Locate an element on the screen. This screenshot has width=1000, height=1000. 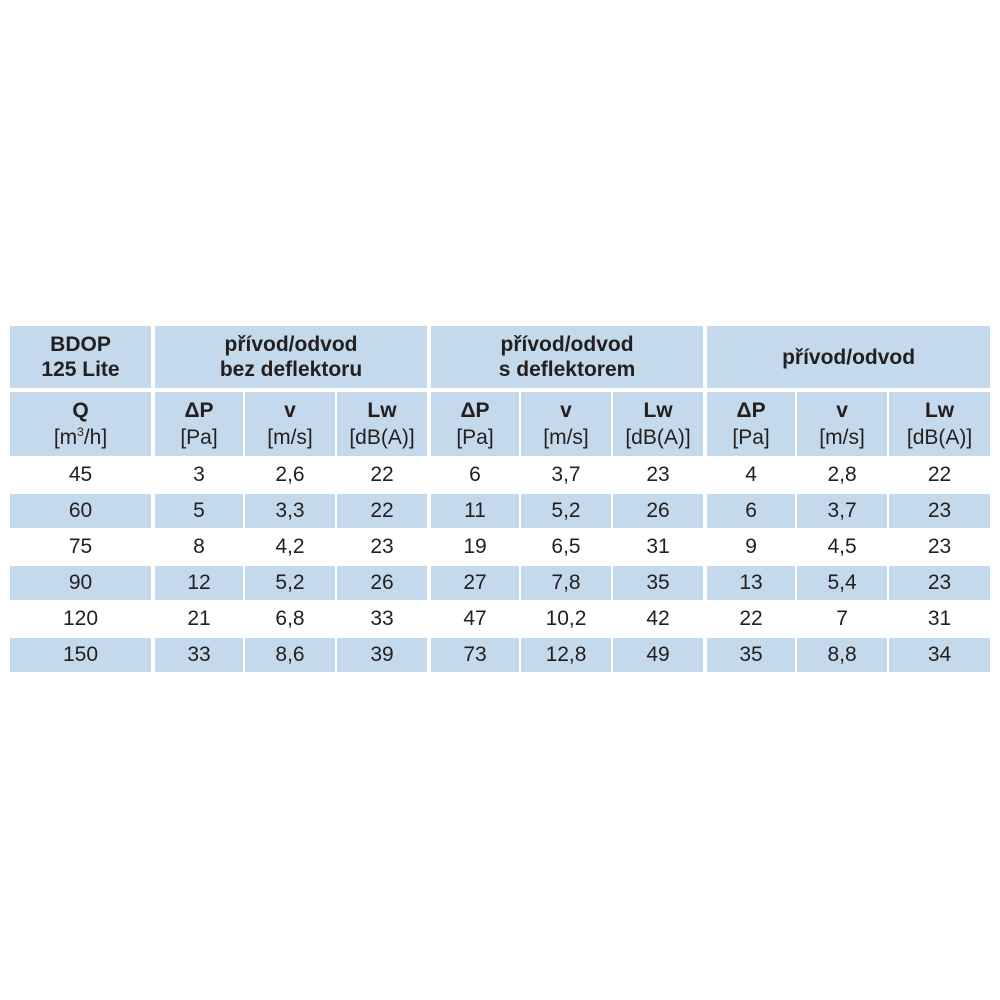
table-cell: 19 is located at coordinates (473, 546).